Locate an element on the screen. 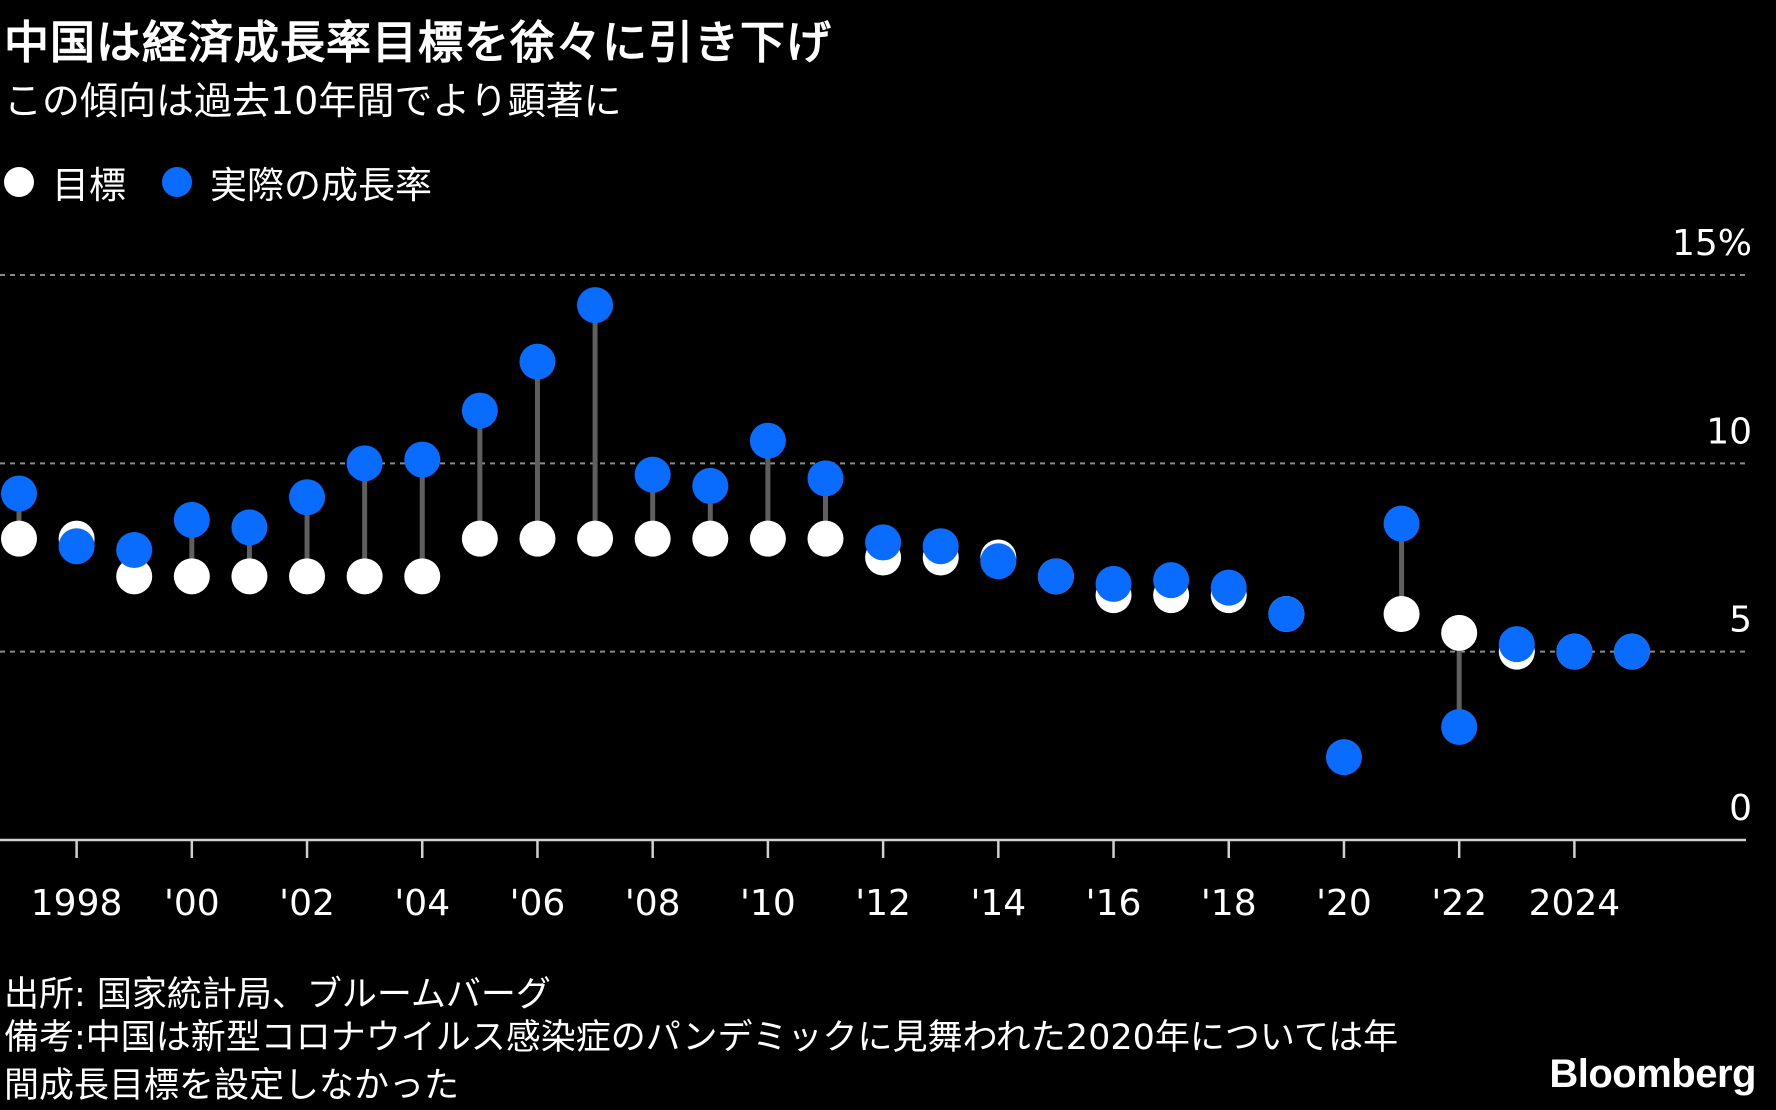  chart-title: 中国は経済成長率目標を徐々に引き下げ is located at coordinates (418, 42).